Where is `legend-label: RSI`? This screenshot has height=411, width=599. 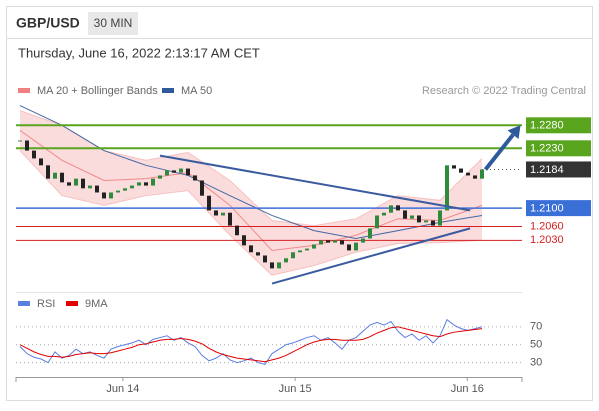
legend-label: RSI is located at coordinates (46, 304).